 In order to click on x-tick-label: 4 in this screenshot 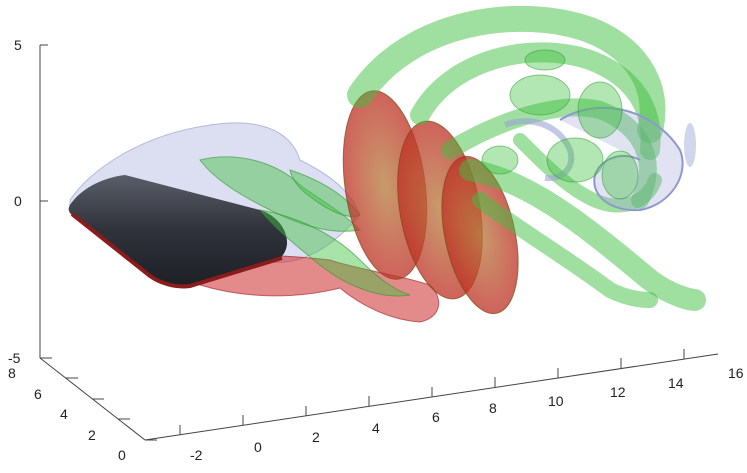, I will do `click(376, 428)`.